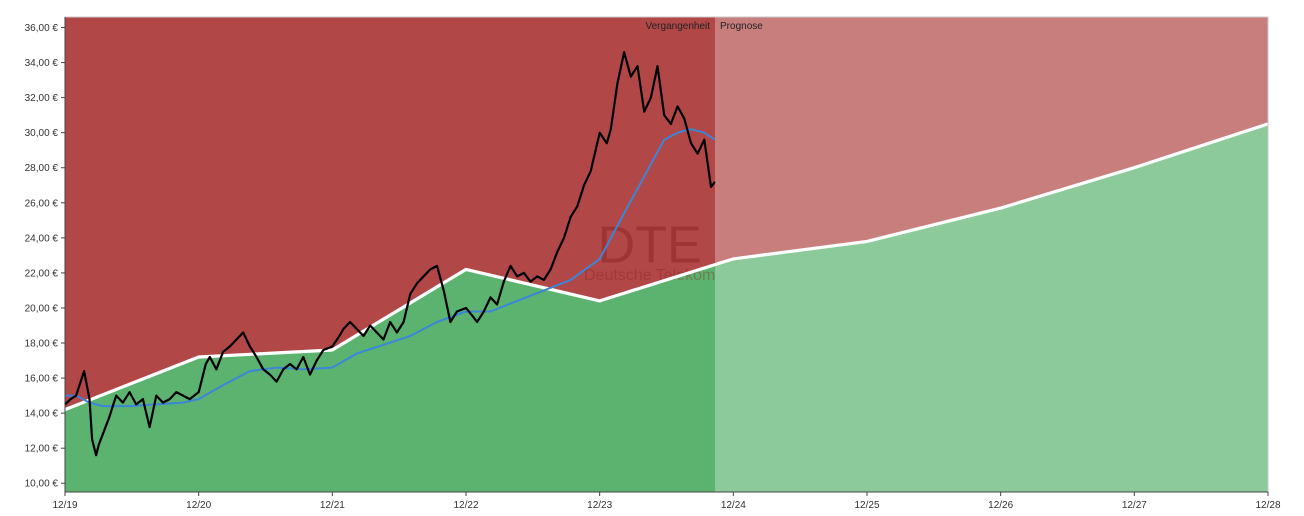 This screenshot has height=516, width=1304. Describe the element at coordinates (741, 26) in the screenshot. I see `period-label-forecast: Prognose` at that location.